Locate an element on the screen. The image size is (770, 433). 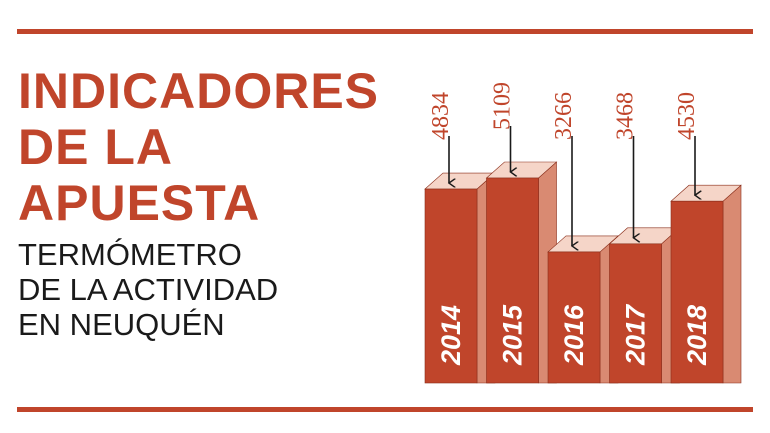
subtitle-line: EN NEUQUÉN is located at coordinates (121, 324).